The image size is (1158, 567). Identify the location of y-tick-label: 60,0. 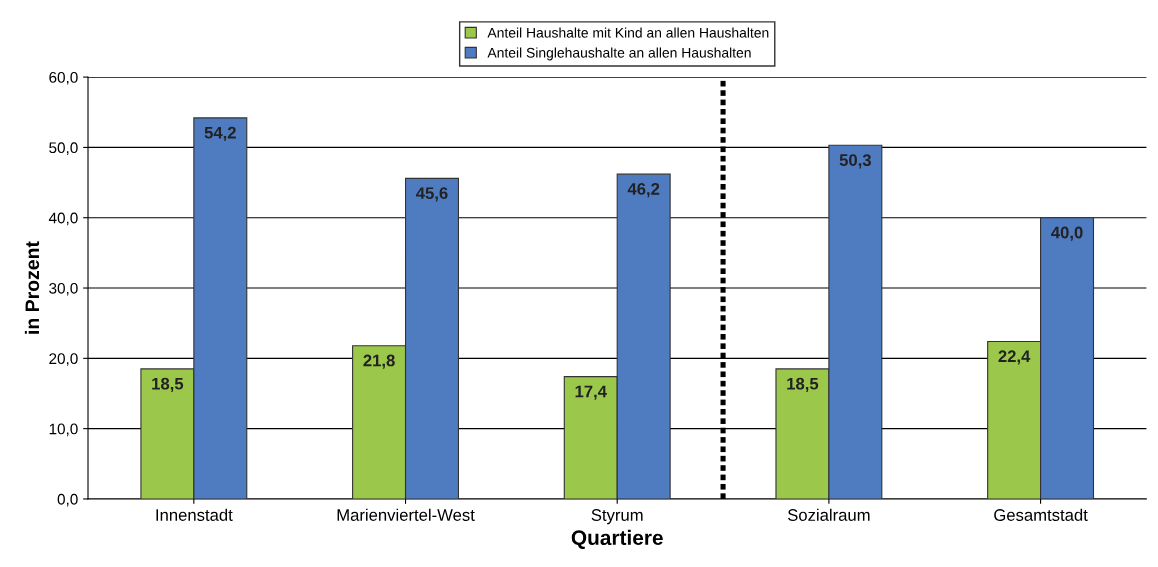
(63, 78).